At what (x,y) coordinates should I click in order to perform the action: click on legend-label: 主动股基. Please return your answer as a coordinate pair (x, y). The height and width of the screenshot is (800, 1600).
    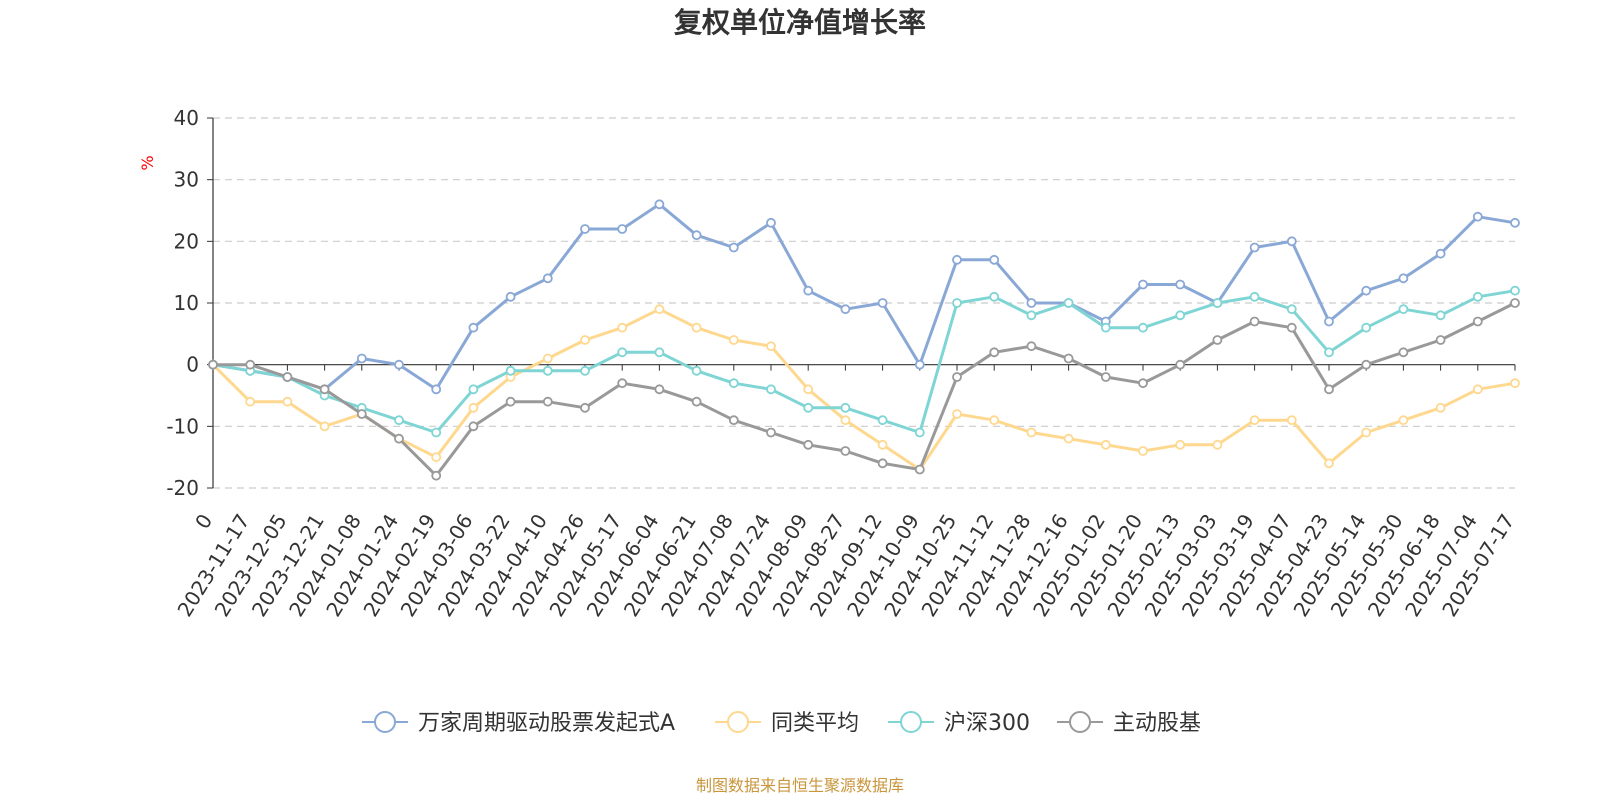
    Looking at the image, I should click on (1157, 723).